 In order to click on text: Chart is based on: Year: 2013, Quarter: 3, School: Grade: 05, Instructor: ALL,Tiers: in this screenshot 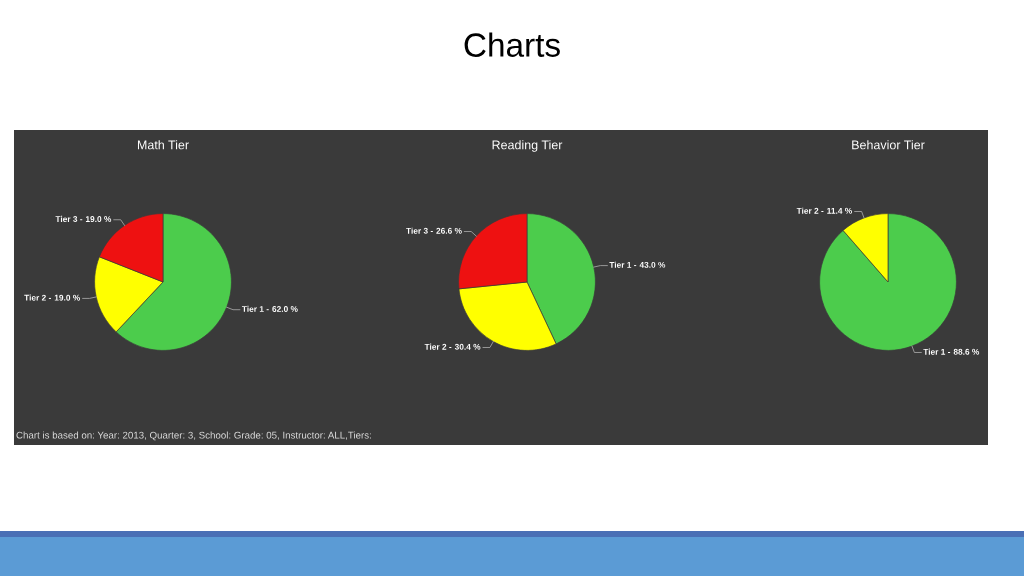, I will do `click(193, 436)`.